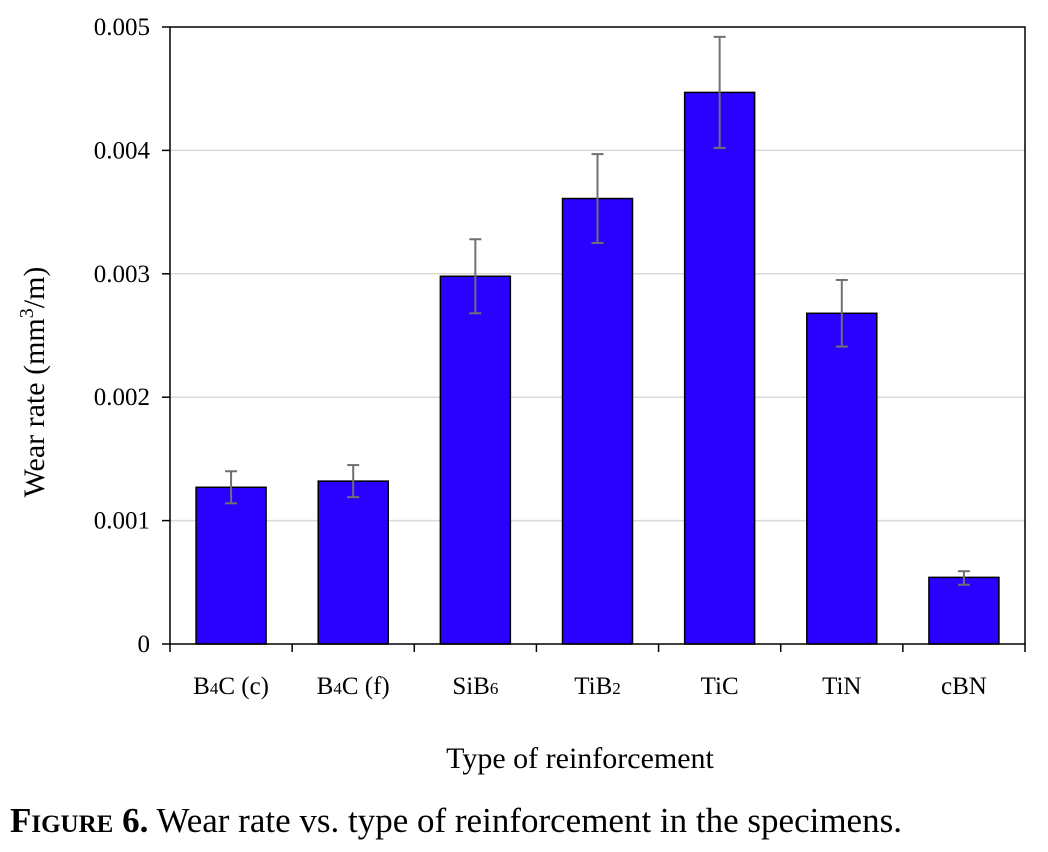 Image resolution: width=1048 pixels, height=852 pixels. I want to click on x-tick-label: TiN, so click(841, 686).